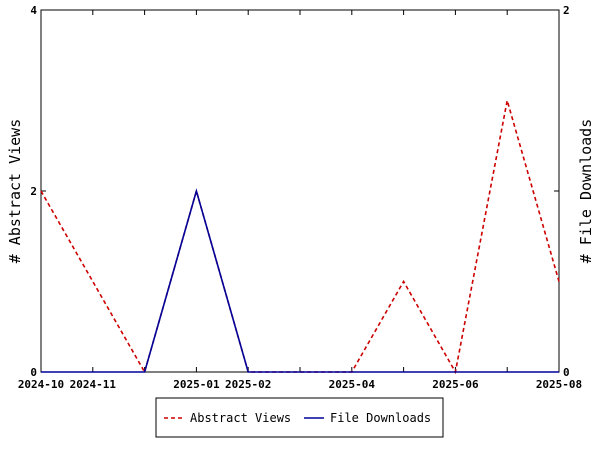 Image resolution: width=600 pixels, height=450 pixels. I want to click on legend: Abstract Views File Downloads, so click(299, 417).